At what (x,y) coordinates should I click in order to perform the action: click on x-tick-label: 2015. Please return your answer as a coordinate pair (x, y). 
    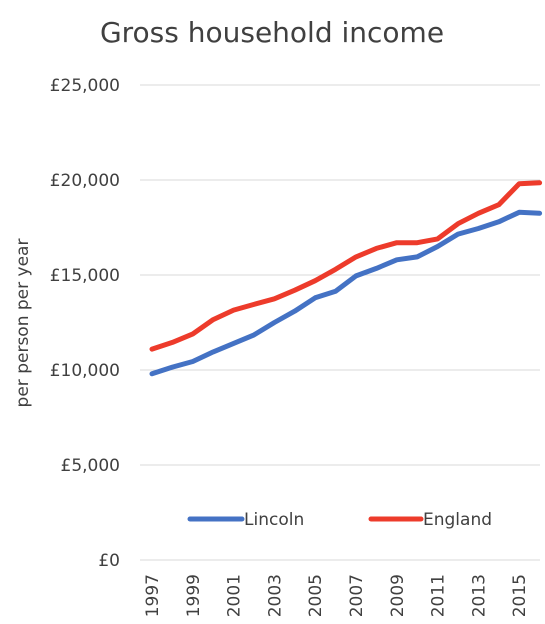
    Looking at the image, I should click on (520, 595).